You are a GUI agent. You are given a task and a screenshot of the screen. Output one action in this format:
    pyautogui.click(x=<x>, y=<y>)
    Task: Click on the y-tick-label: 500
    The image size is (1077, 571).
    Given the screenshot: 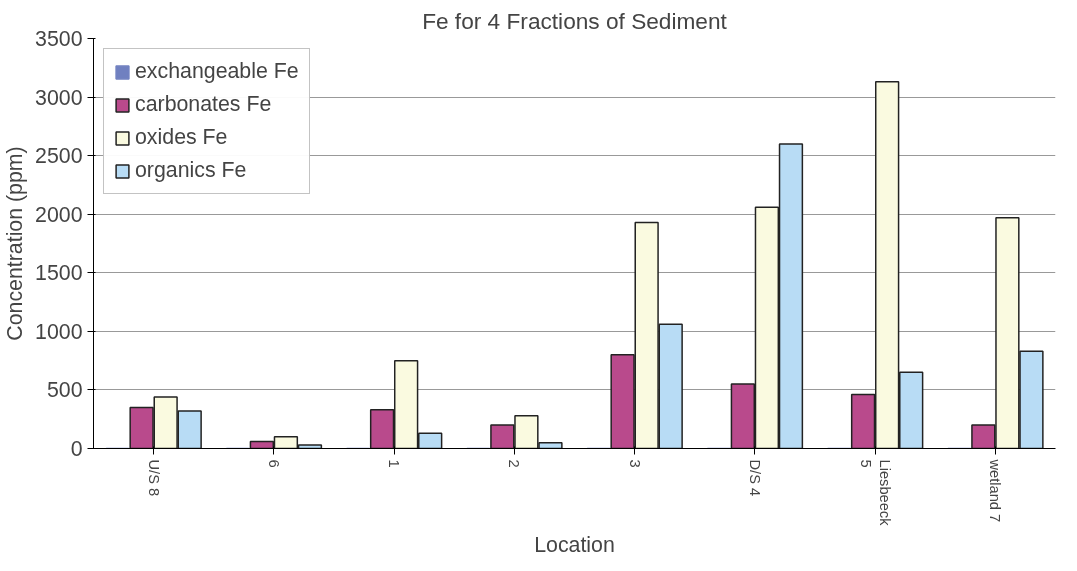 What is the action you would take?
    pyautogui.click(x=64, y=390)
    